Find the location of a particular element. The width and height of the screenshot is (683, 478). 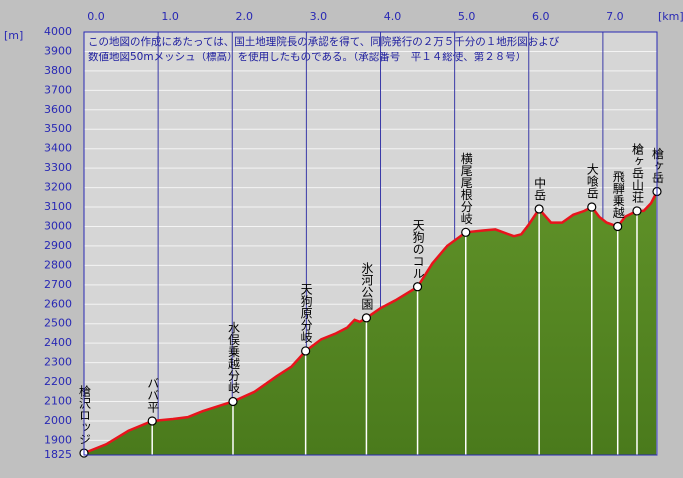

y-tick-label: 2800 is located at coordinates (58, 264).